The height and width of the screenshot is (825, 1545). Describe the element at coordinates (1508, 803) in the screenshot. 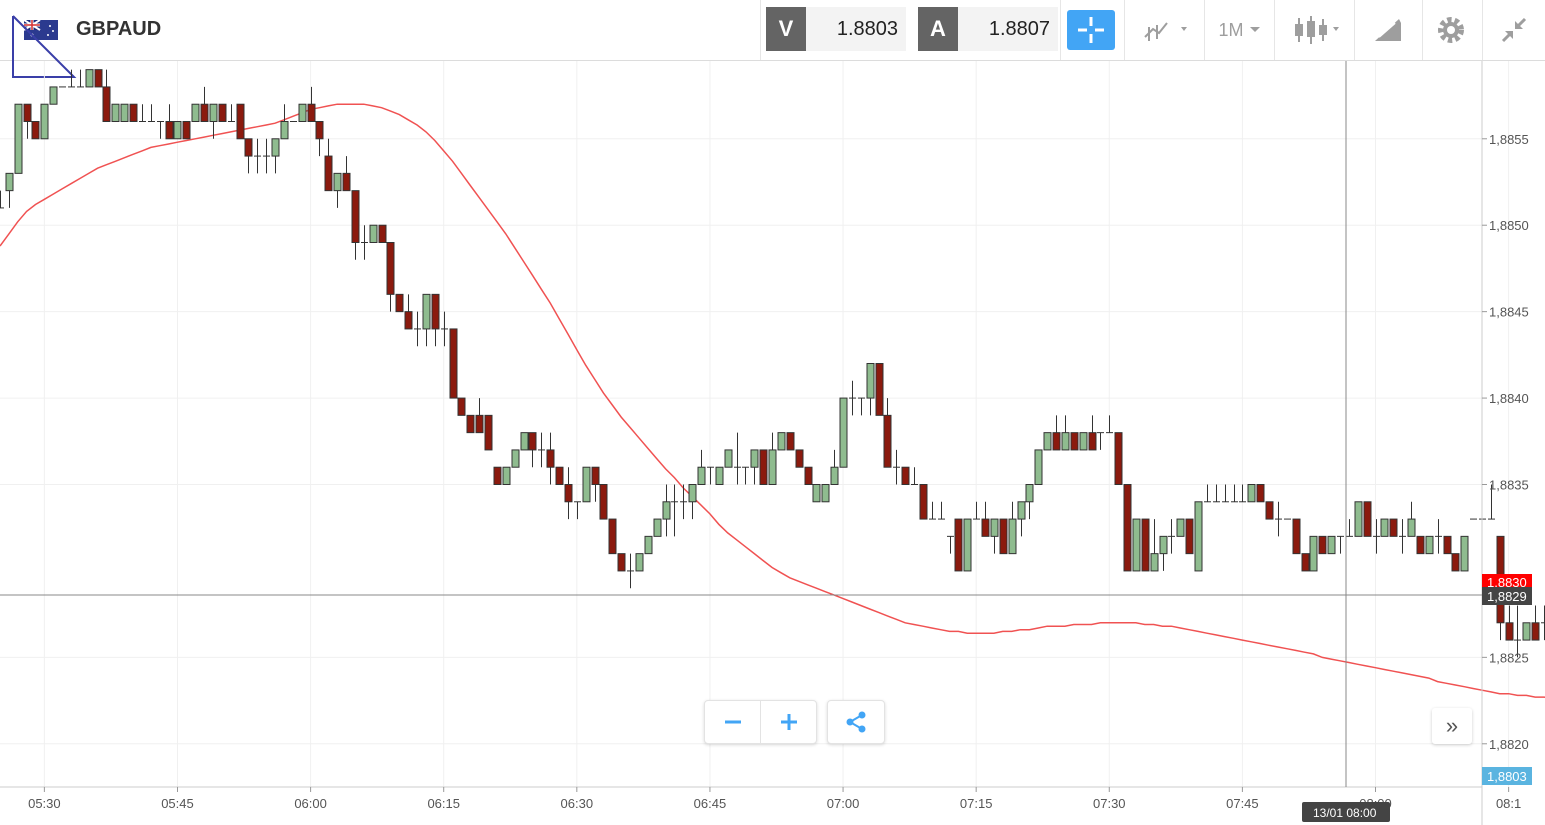

I see `x-tick-label: 08:1` at that location.